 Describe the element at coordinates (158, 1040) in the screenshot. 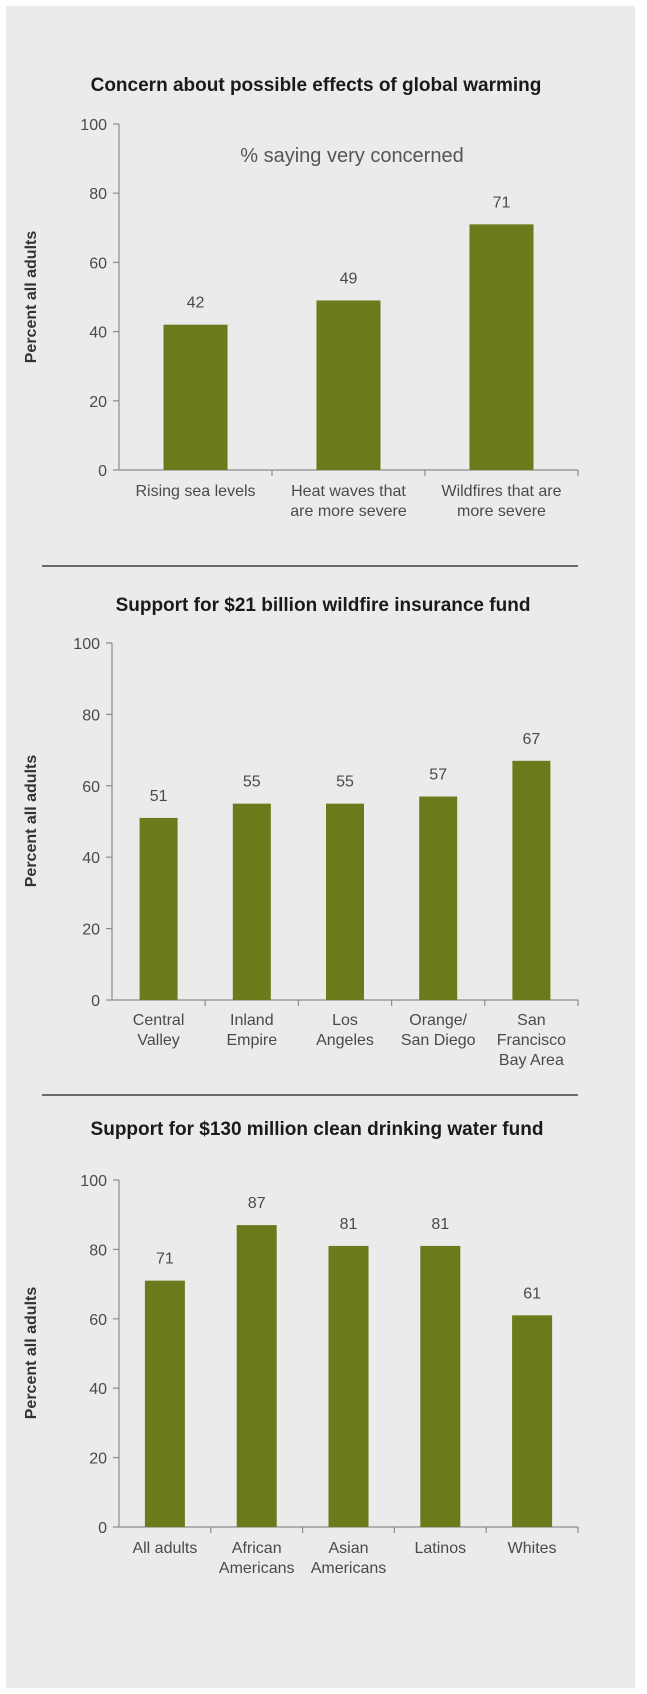

I see `category-label: Valley` at that location.